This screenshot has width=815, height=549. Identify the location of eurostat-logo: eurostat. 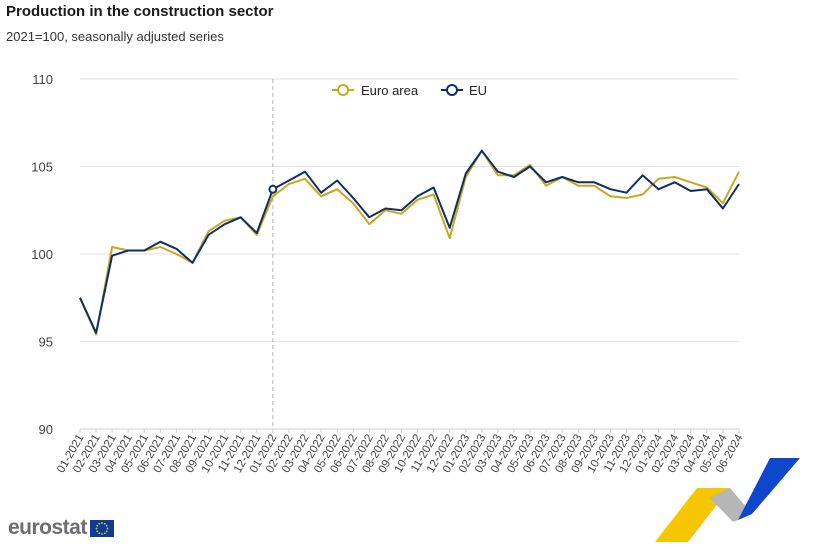
(61, 528).